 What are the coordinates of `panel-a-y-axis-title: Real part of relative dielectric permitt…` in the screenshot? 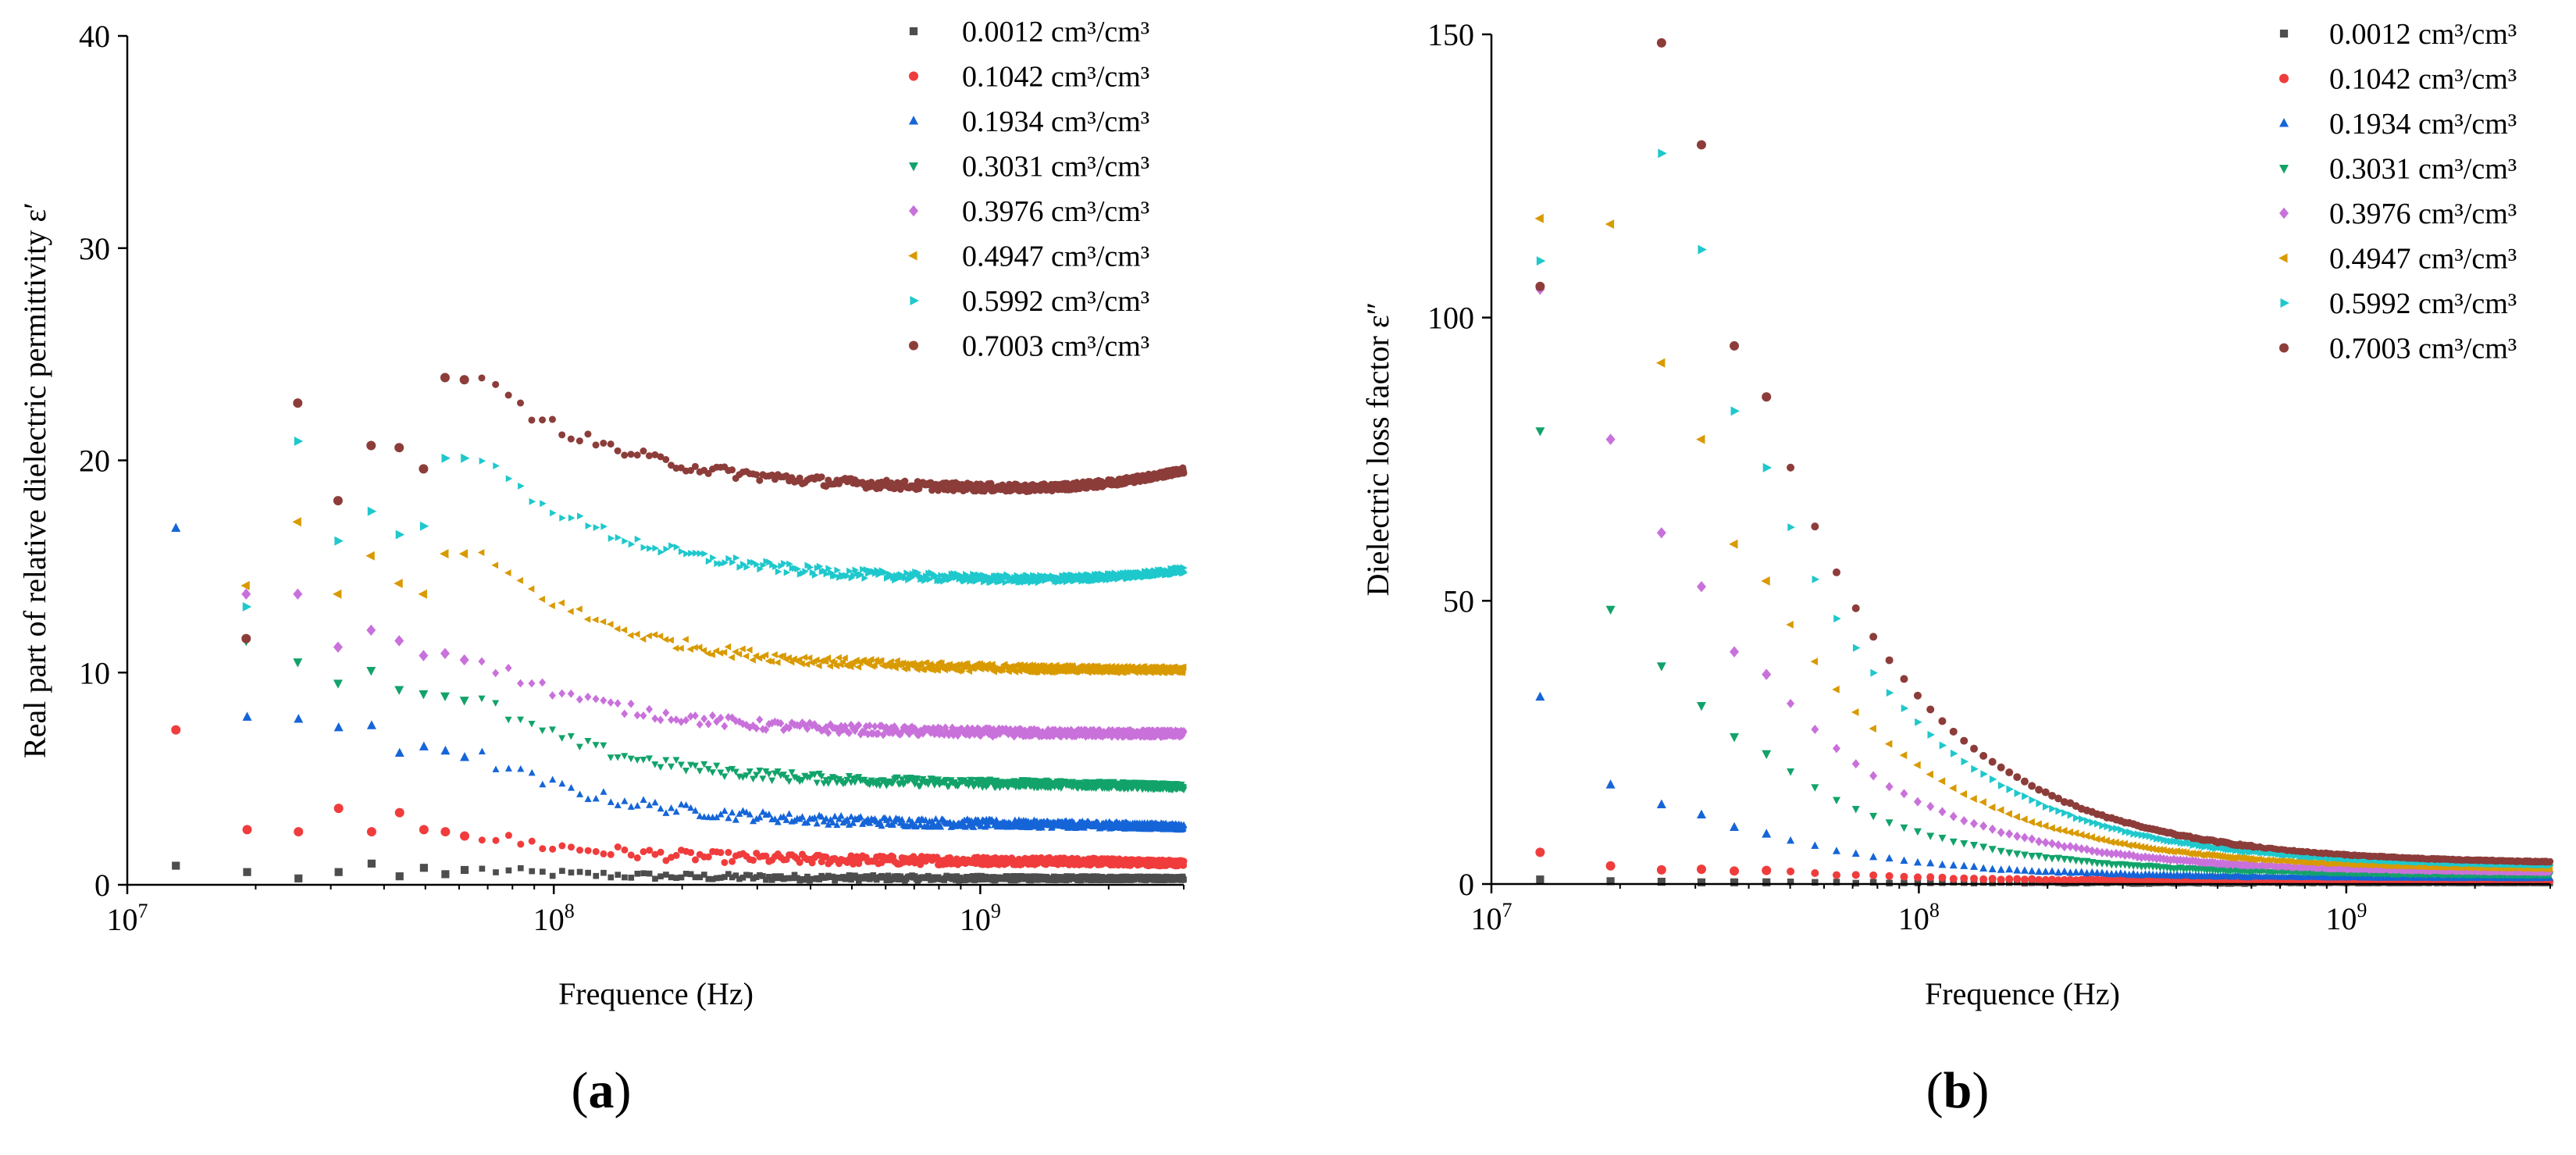 It's located at (34, 480).